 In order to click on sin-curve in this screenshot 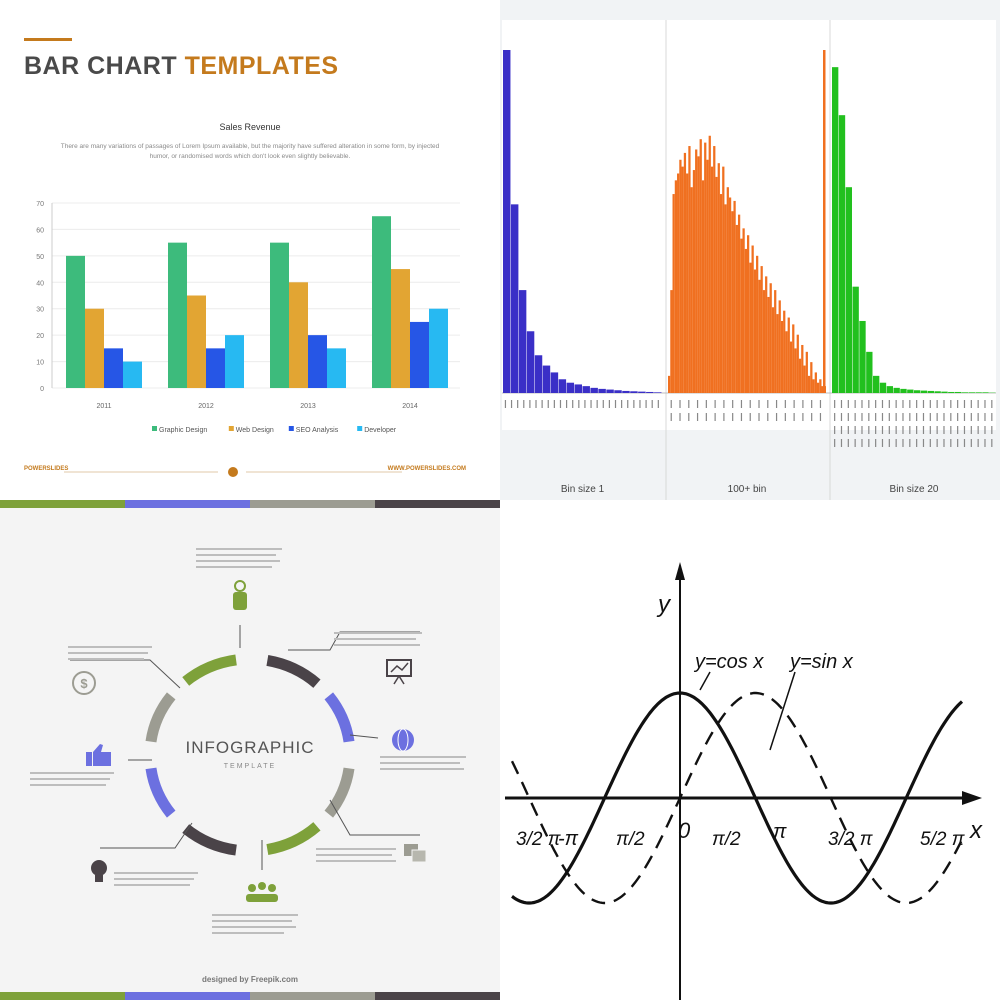, I will do `click(737, 798)`.